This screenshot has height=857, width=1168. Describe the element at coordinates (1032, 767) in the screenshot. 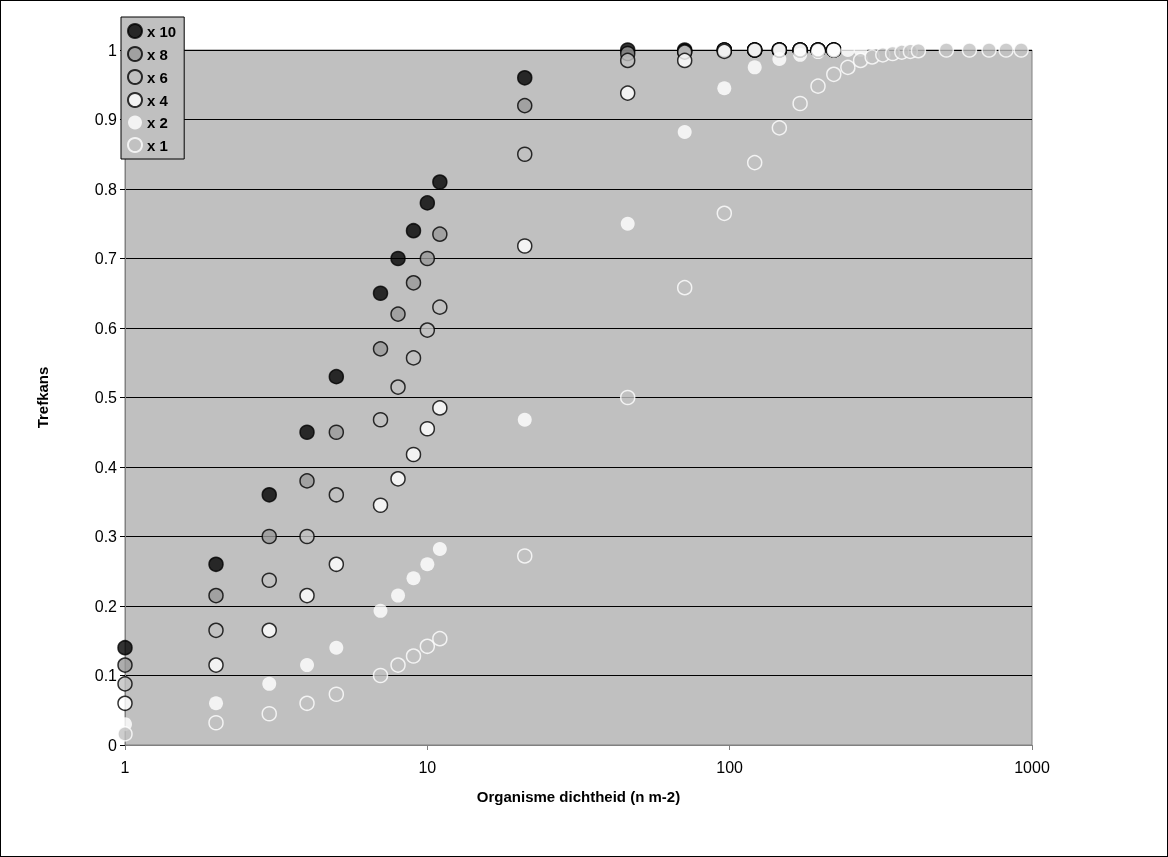

I see `x-tick-label: 1000` at that location.